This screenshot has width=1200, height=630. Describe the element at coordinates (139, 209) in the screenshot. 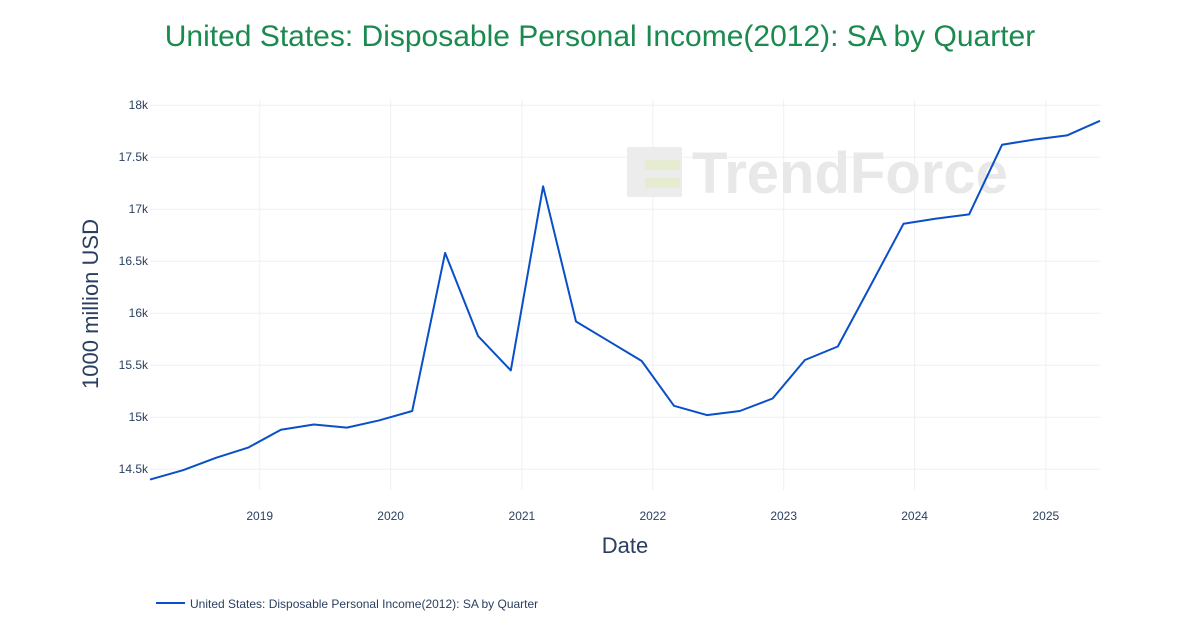

I see `y-tick-label: 17k` at that location.